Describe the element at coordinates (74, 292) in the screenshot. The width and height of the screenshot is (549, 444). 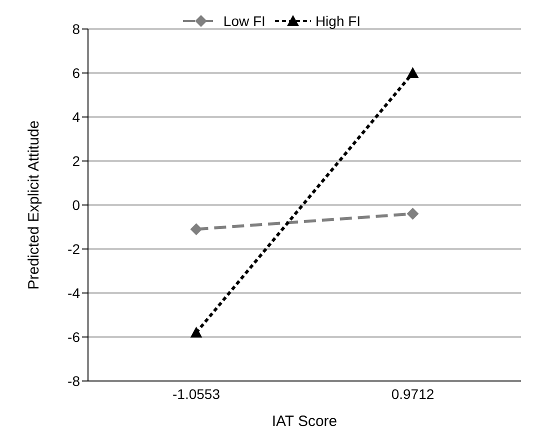
I see `y-tick-label: -4` at that location.